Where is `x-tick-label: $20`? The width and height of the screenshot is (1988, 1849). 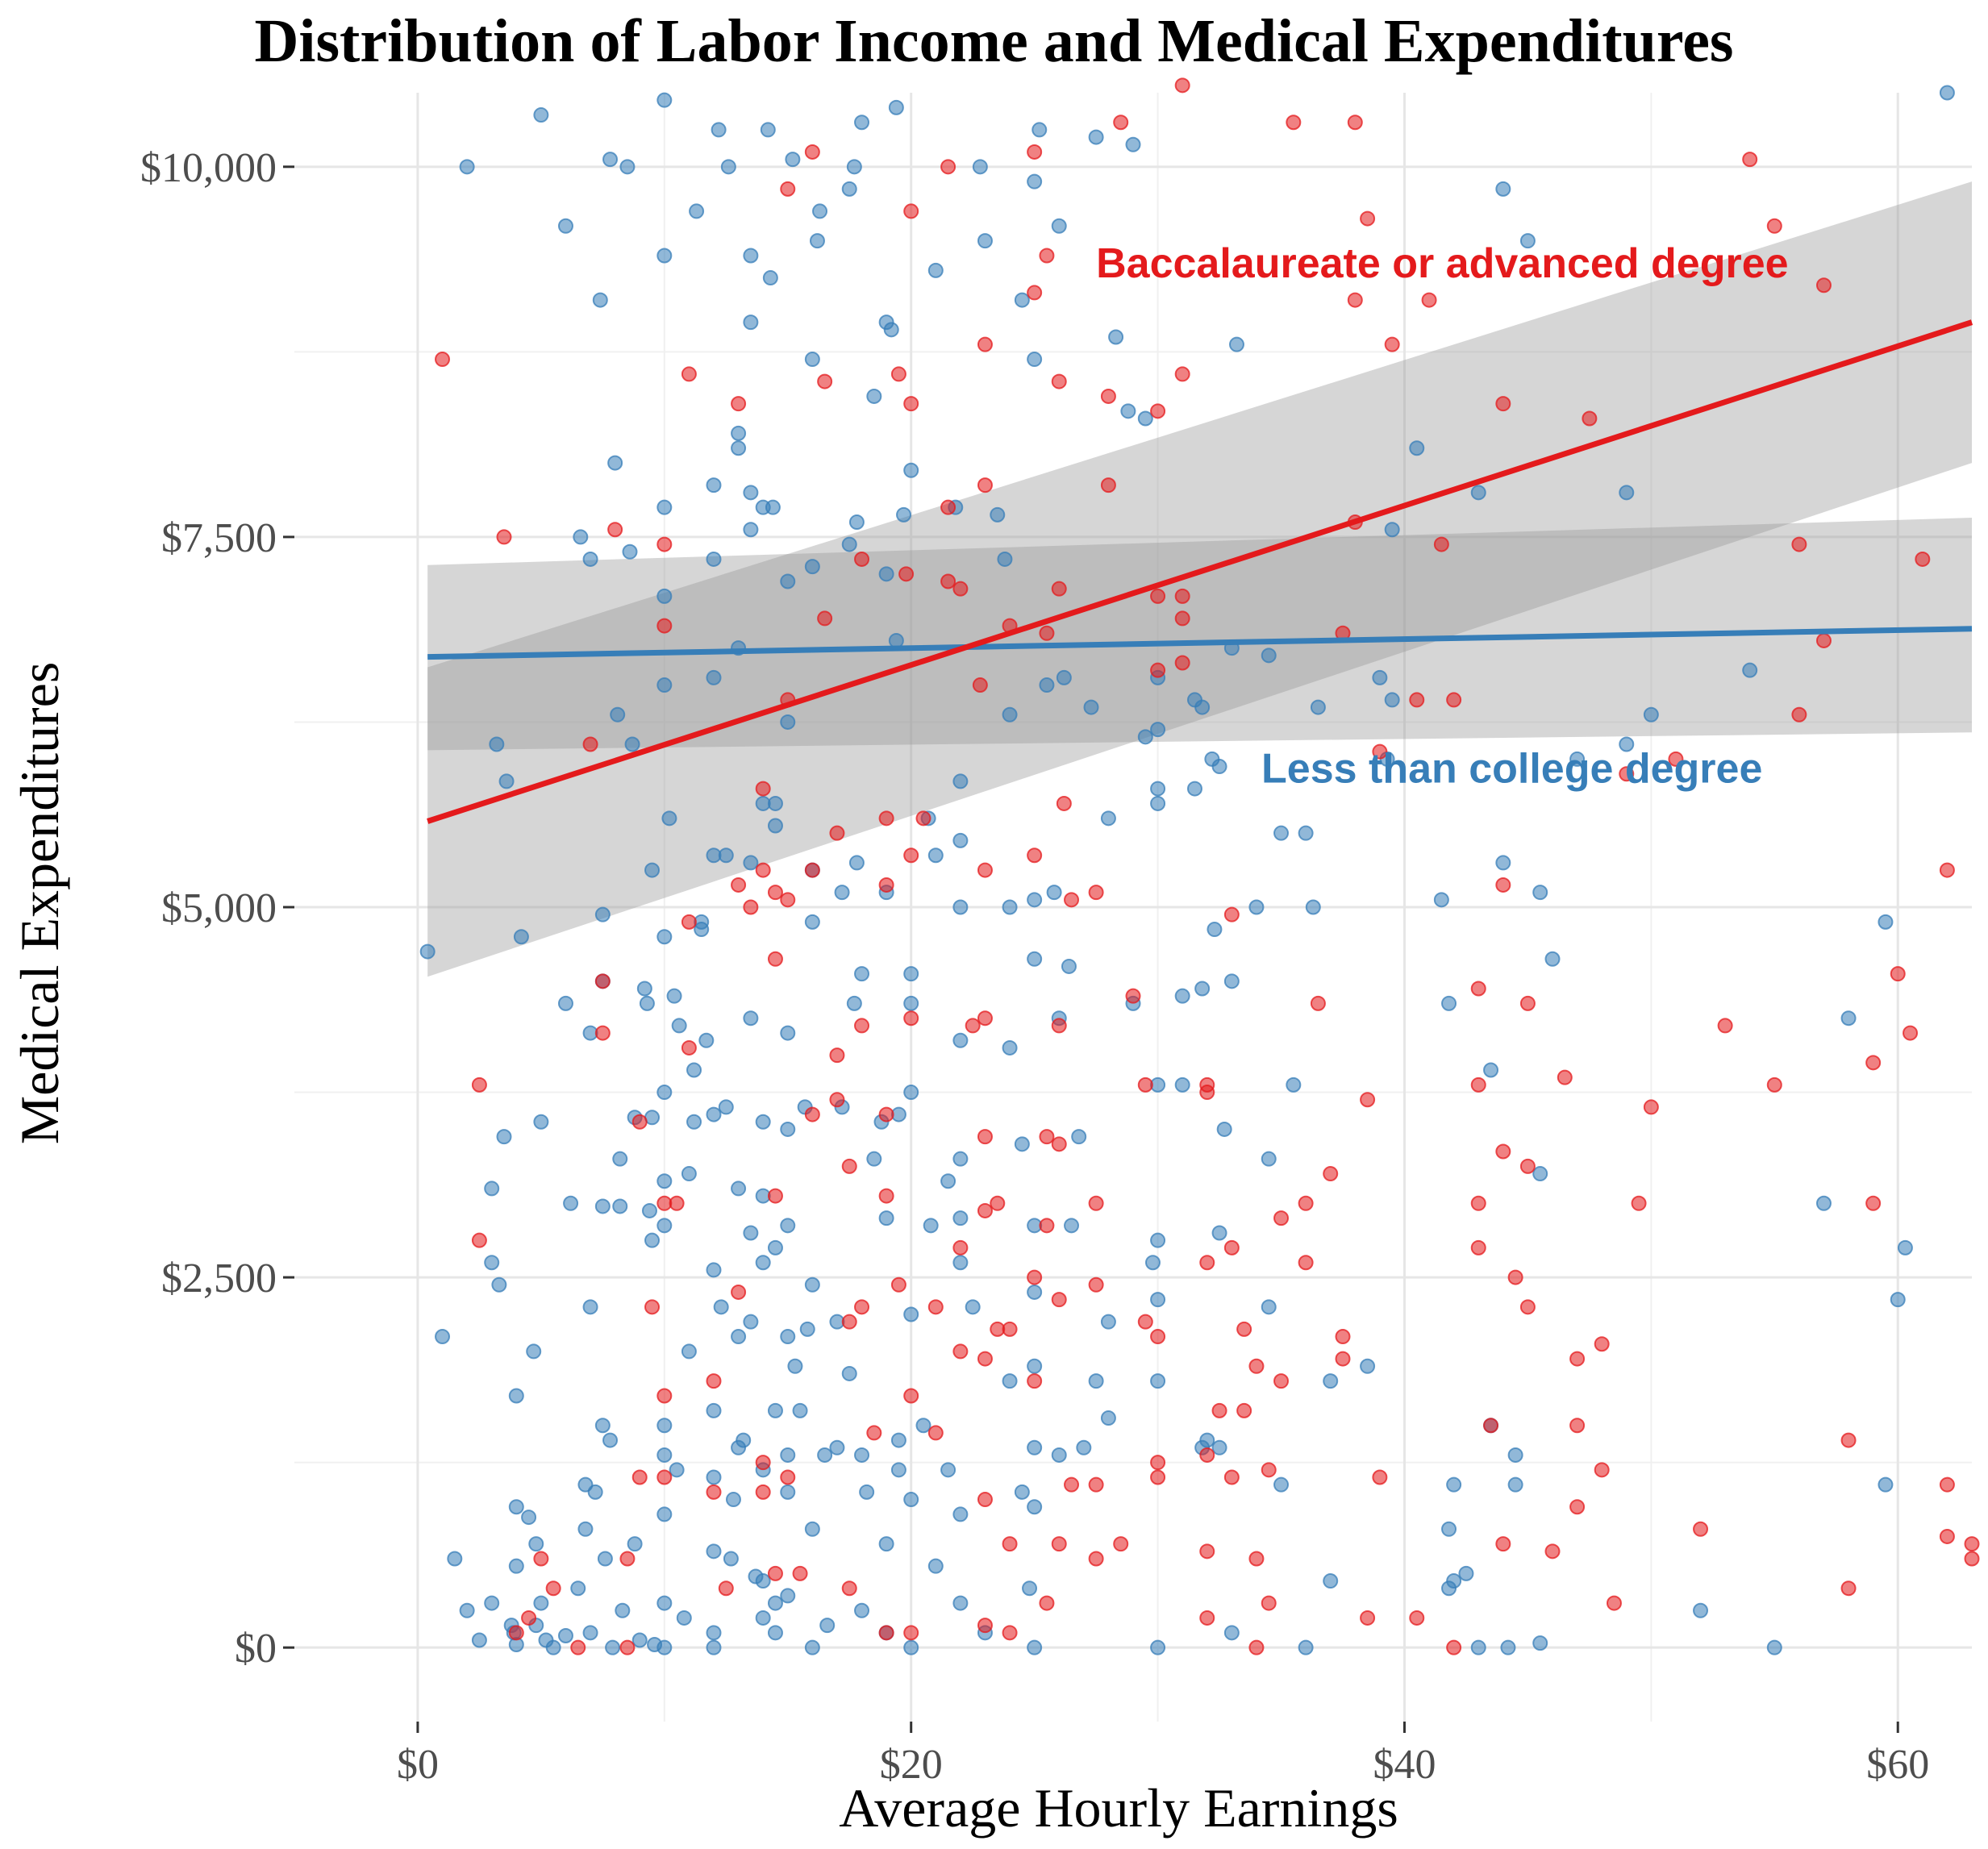
x-tick-label: $20 is located at coordinates (912, 1765).